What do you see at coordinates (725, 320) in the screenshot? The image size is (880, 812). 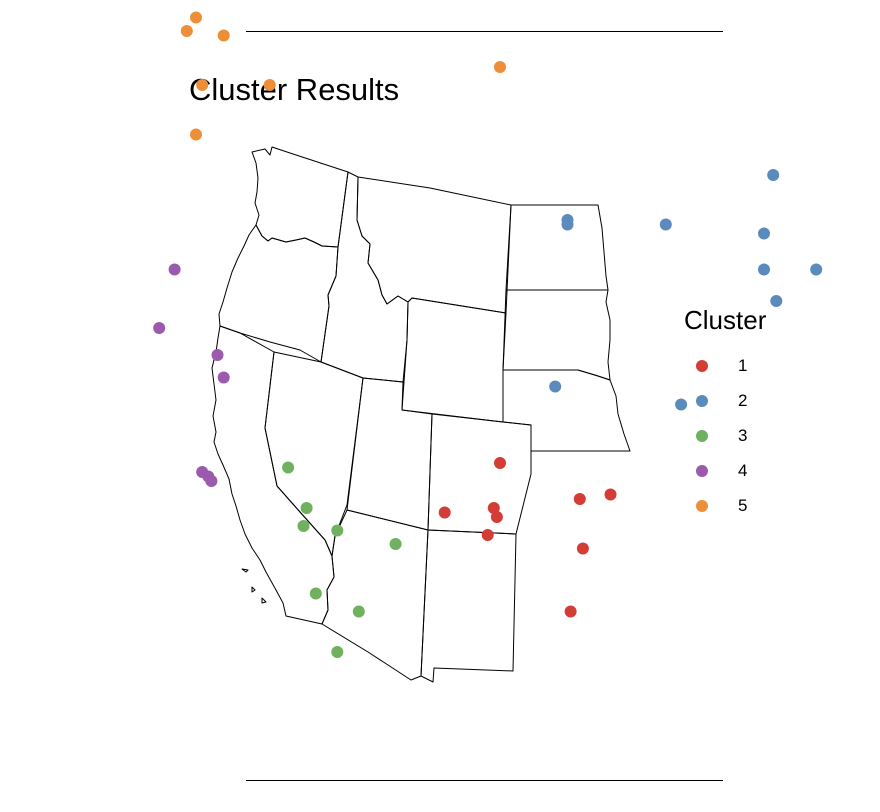 I see `legend-title: Cluster` at bounding box center [725, 320].